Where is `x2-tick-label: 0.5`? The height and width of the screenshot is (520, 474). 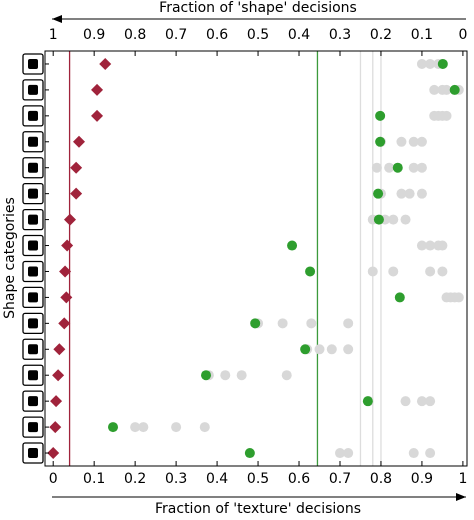
x2-tick-label: 0.5 is located at coordinates (258, 35).